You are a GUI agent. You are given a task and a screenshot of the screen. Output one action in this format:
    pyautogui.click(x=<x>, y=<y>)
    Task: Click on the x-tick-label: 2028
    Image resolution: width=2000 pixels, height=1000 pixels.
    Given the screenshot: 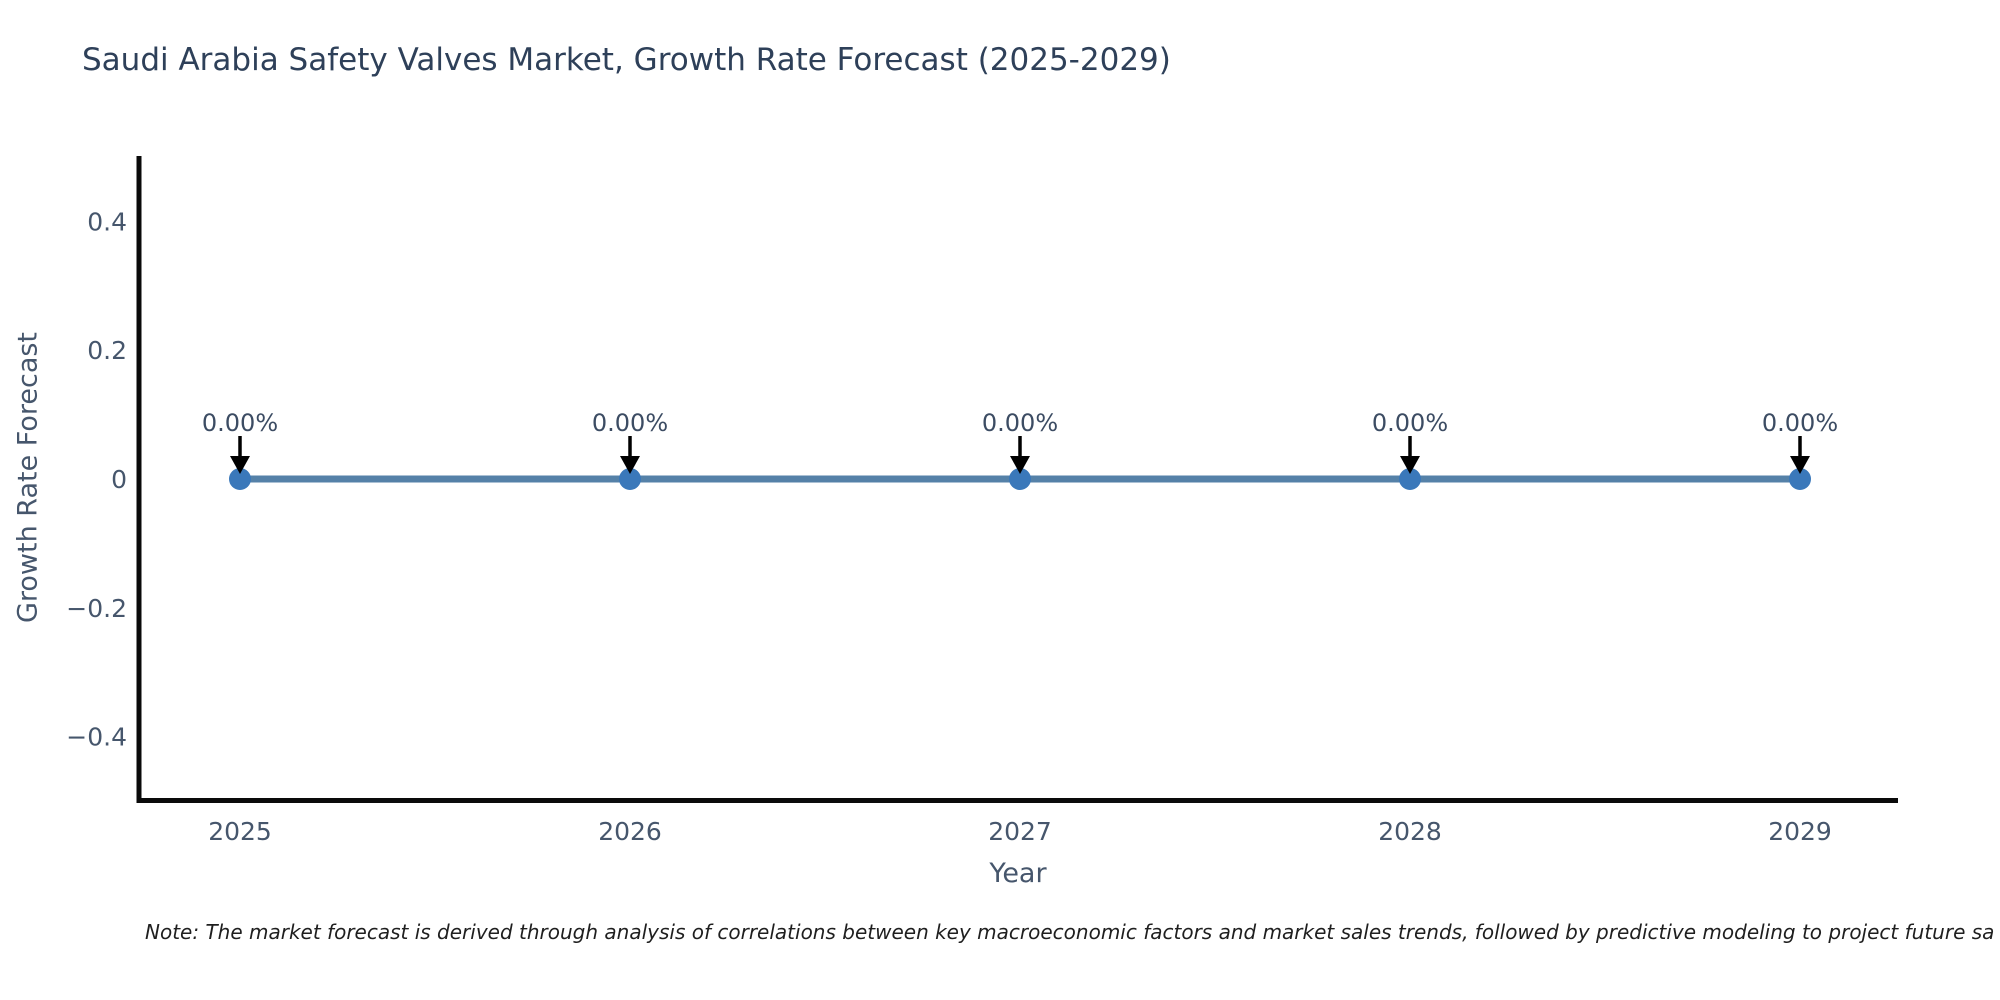 What is the action you would take?
    pyautogui.click(x=1410, y=831)
    